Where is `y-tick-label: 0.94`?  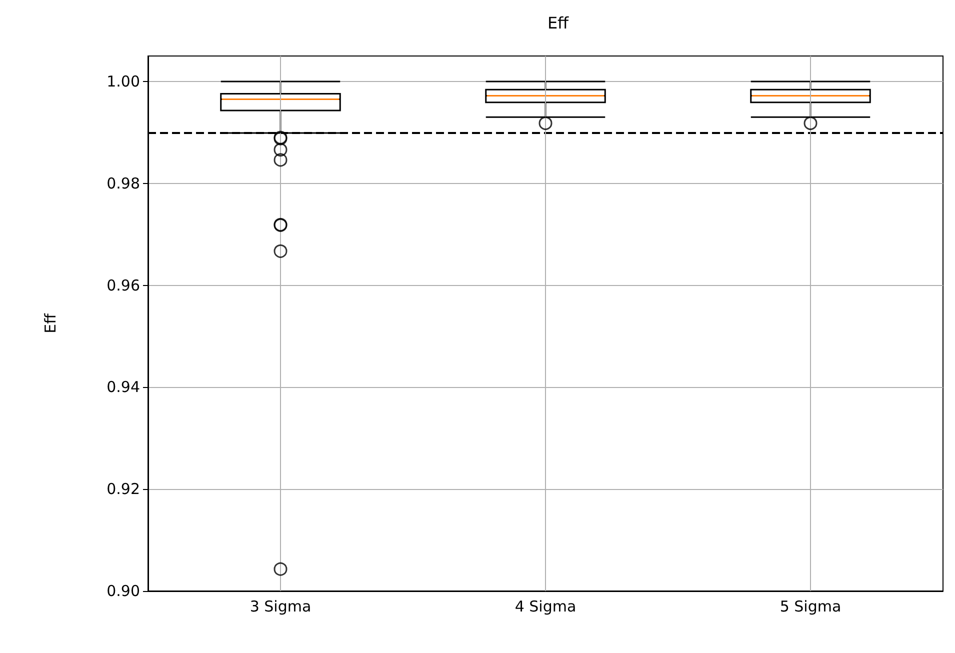 y-tick-label: 0.94 is located at coordinates (123, 387).